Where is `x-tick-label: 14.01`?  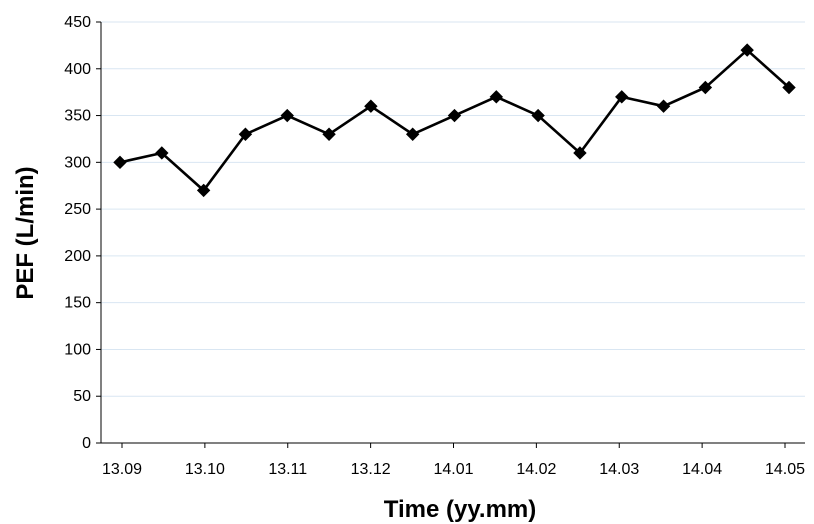 x-tick-label: 14.01 is located at coordinates (453, 469).